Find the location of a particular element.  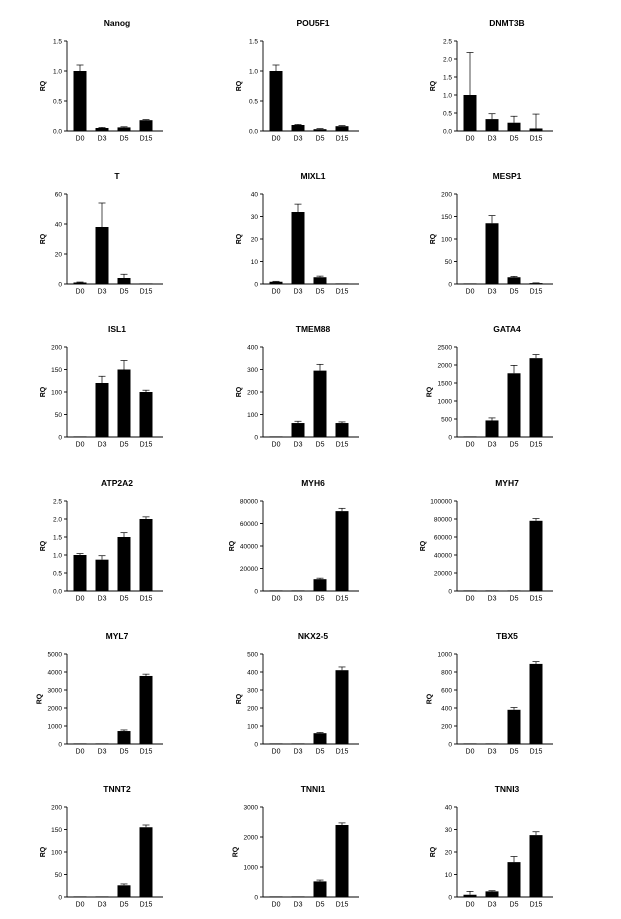

y-tick-label: 500 is located at coordinates (252, 654).